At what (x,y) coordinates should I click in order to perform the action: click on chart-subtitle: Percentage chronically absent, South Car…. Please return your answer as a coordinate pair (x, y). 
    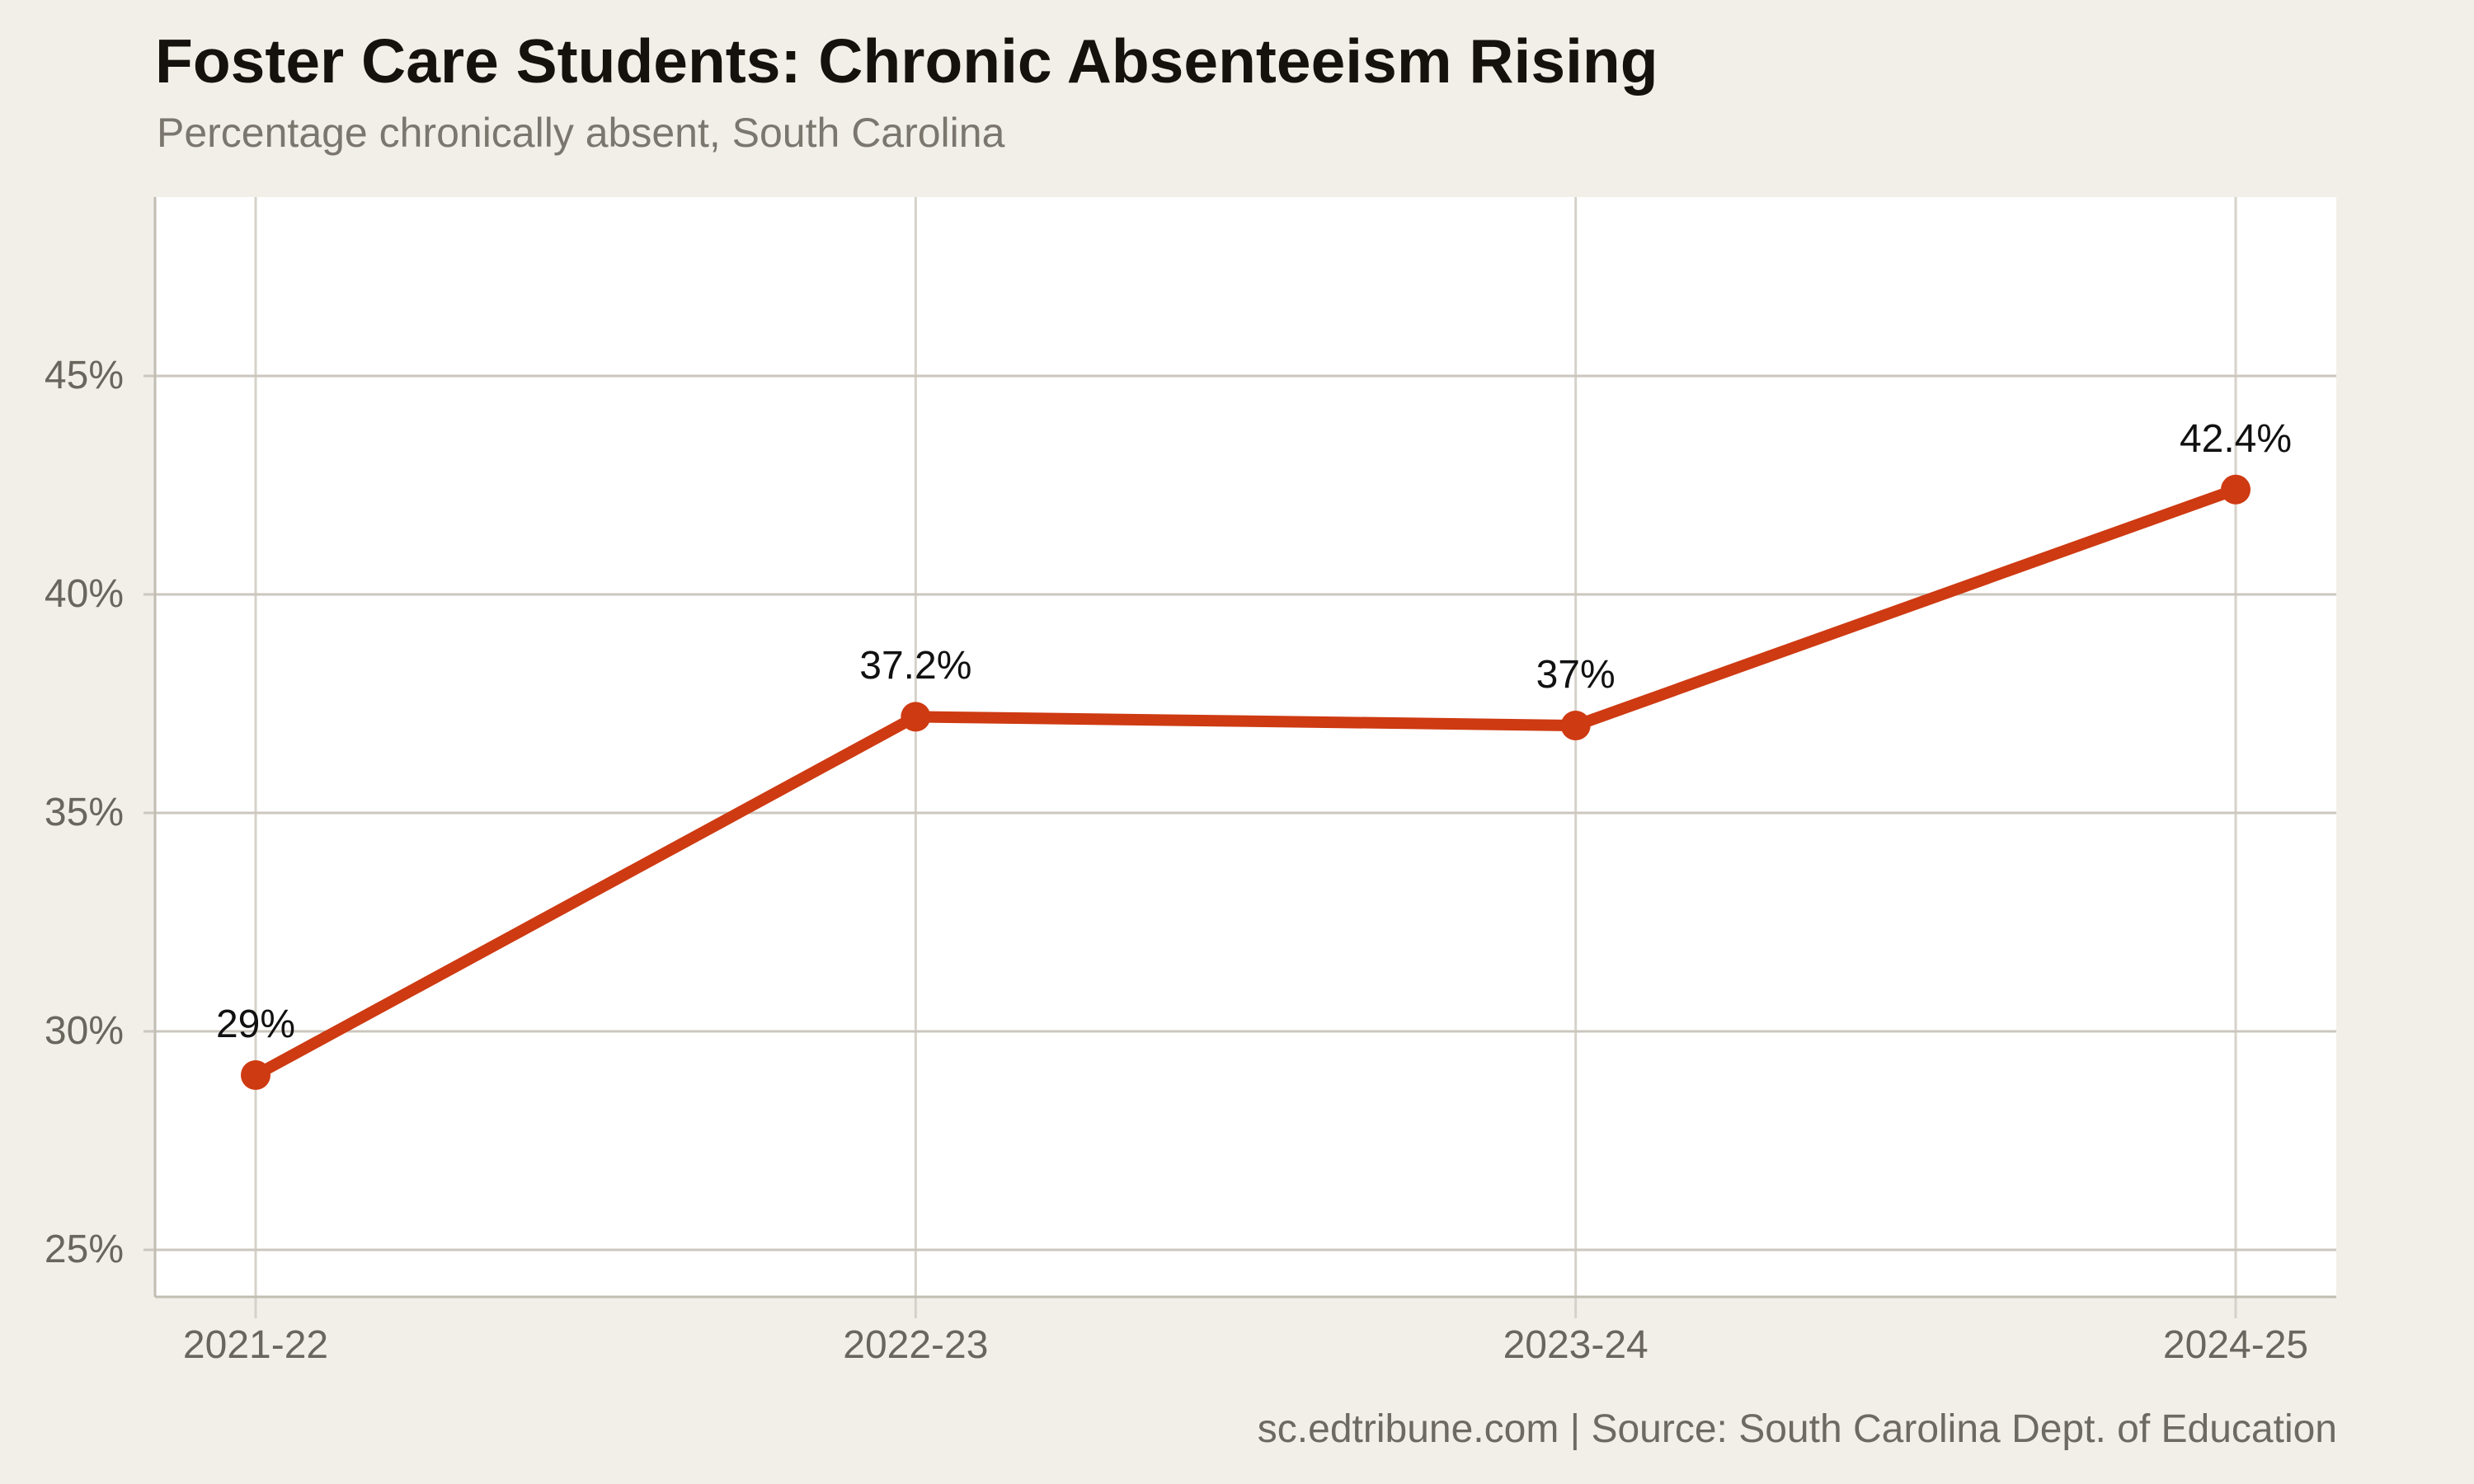
    Looking at the image, I should click on (581, 133).